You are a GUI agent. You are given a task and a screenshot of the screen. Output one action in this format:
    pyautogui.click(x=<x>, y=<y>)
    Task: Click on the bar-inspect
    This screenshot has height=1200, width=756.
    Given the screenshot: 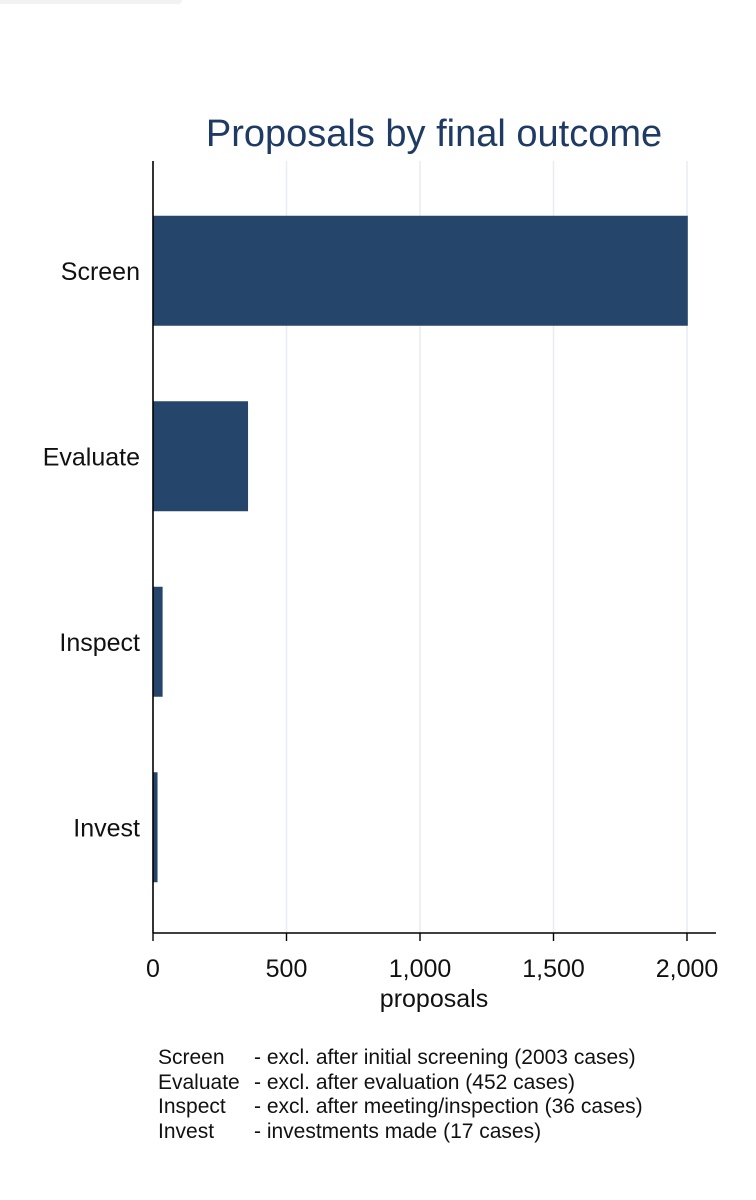 What is the action you would take?
    pyautogui.click(x=158, y=641)
    